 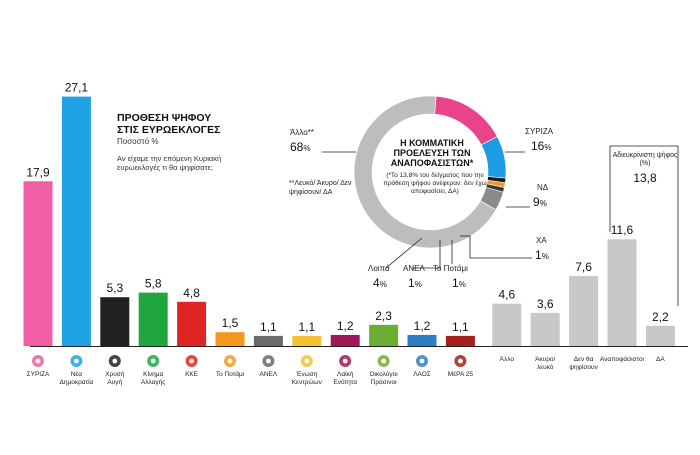 What do you see at coordinates (383, 316) in the screenshot?
I see `bar-value-label: 2,3` at bounding box center [383, 316].